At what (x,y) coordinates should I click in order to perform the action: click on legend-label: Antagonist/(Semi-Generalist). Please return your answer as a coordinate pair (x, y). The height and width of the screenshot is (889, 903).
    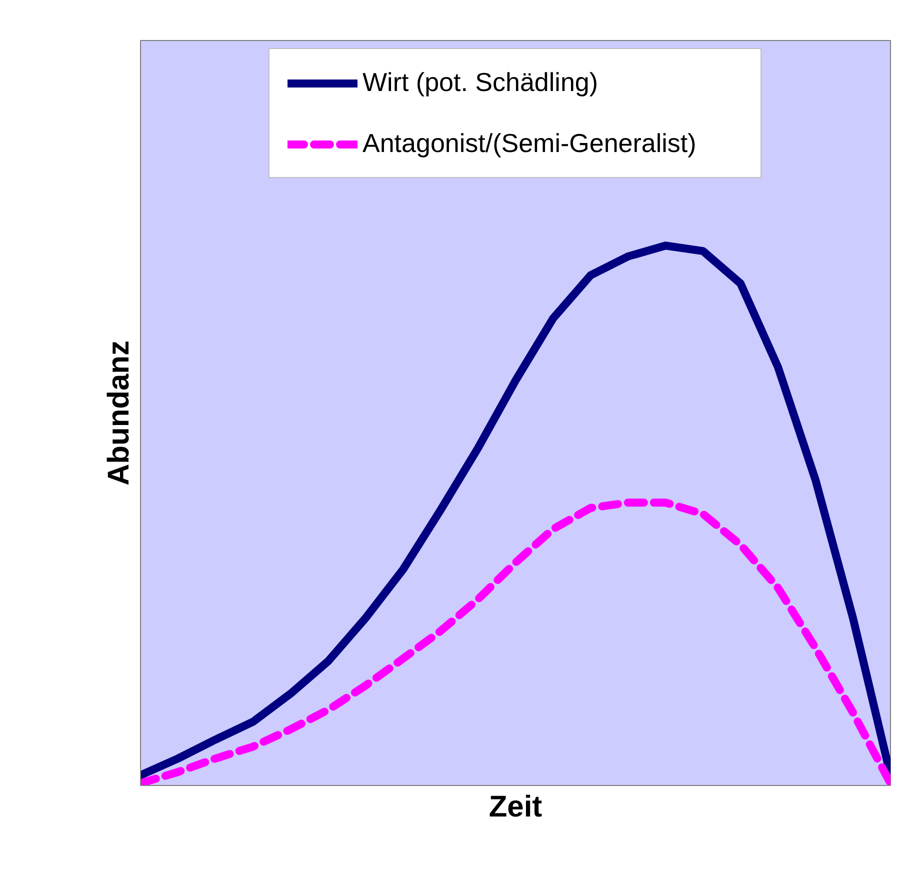
    Looking at the image, I should click on (530, 143).